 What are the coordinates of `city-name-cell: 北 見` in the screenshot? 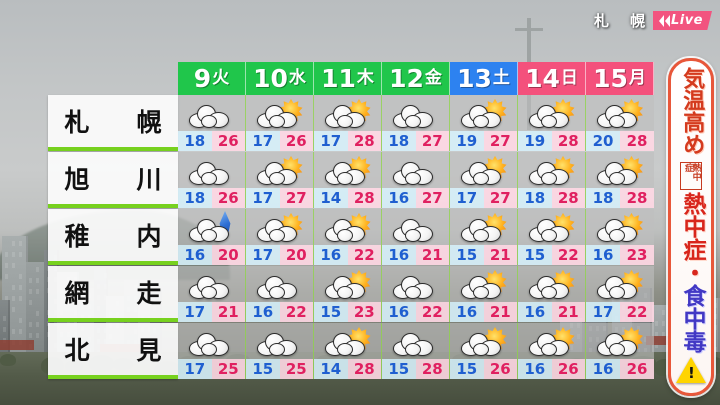 It's located at (113, 351).